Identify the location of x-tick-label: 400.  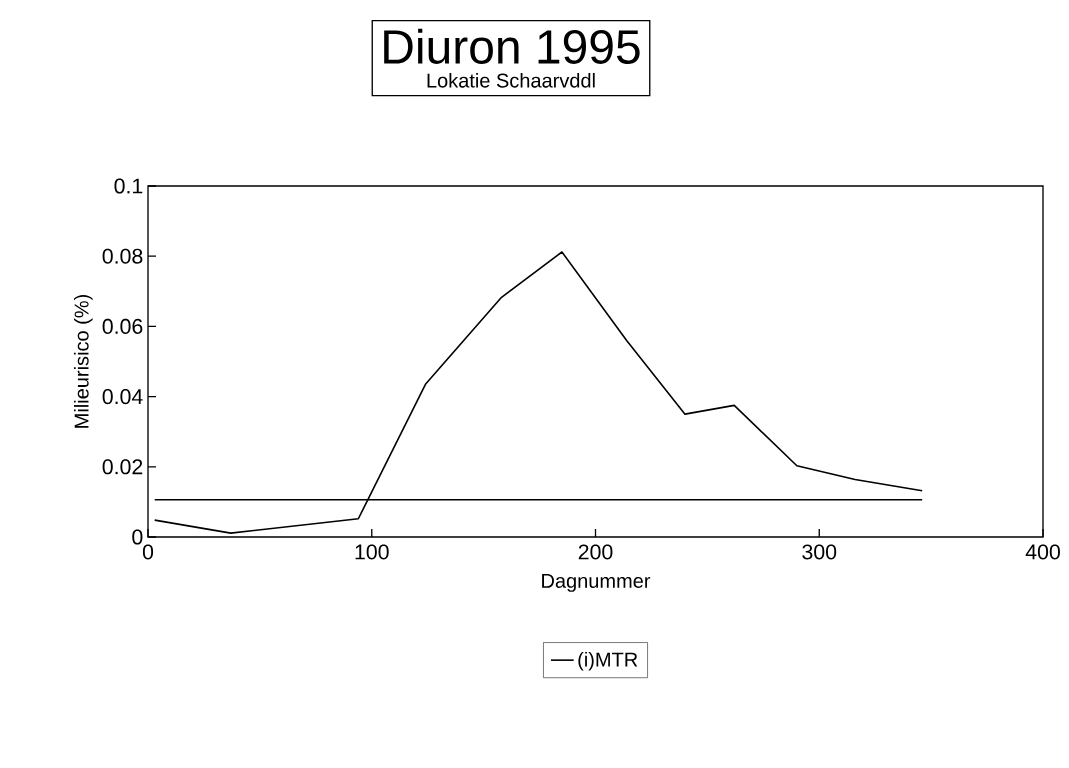
(1042, 552).